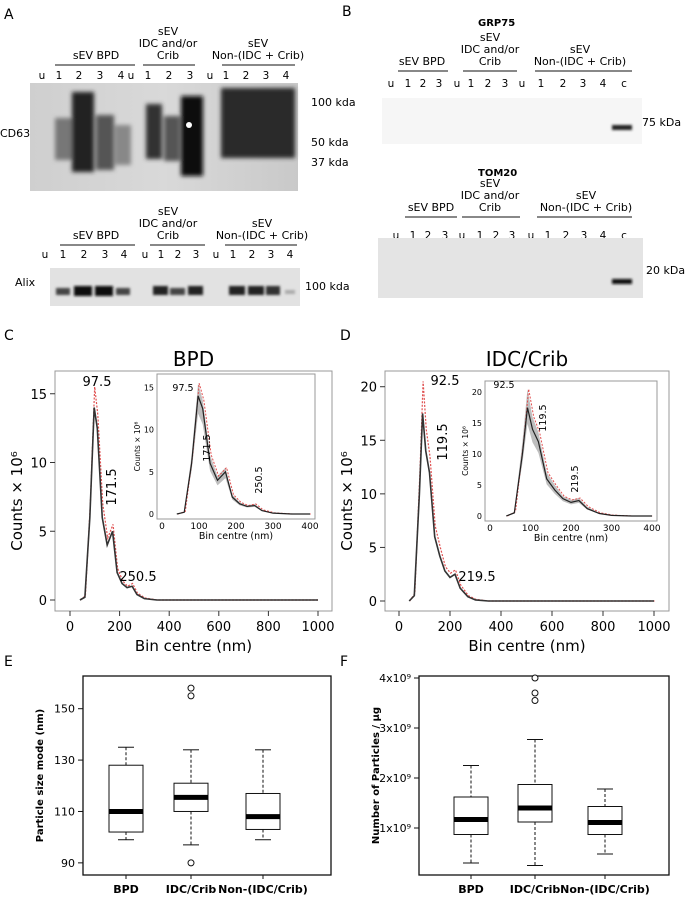 Image resolution: width=685 pixels, height=900 pixels. What do you see at coordinates (477, 392) in the screenshot?
I see `inset-y-tick-label: 20` at bounding box center [477, 392].